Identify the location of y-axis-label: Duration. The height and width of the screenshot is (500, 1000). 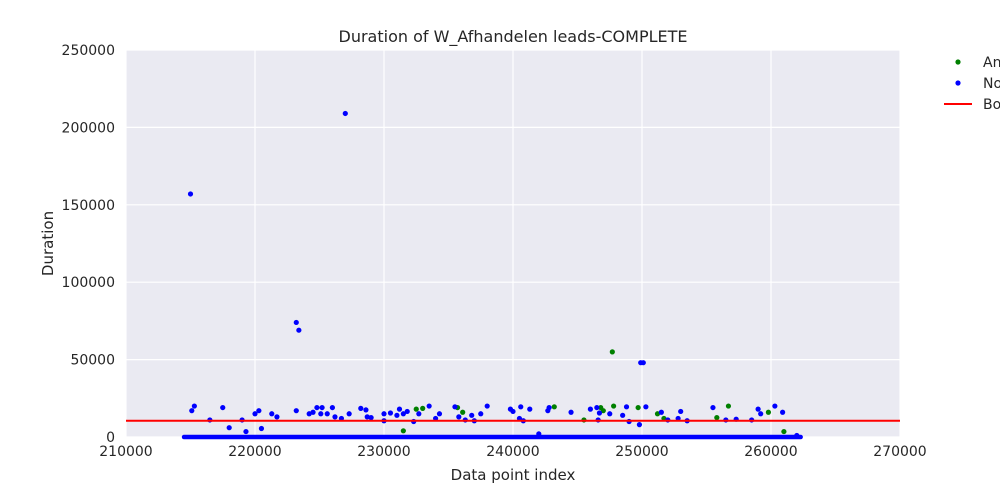
(48, 243).